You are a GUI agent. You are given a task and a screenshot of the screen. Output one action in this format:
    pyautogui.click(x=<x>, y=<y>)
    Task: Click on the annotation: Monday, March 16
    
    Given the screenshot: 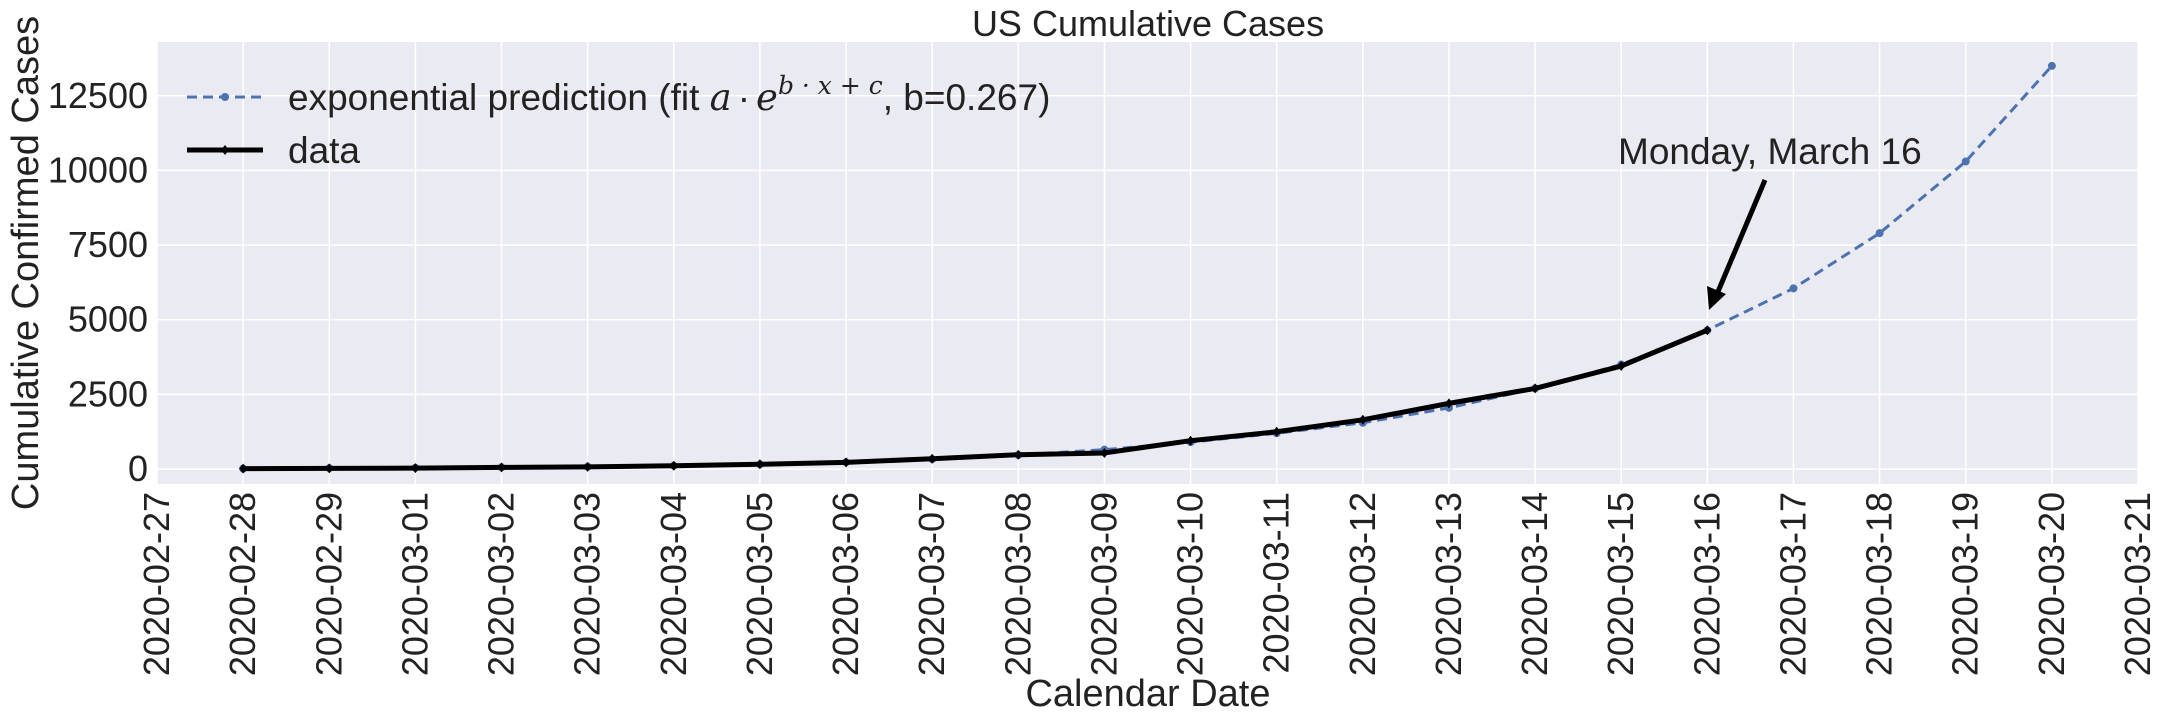 What is the action you would take?
    pyautogui.click(x=1770, y=220)
    